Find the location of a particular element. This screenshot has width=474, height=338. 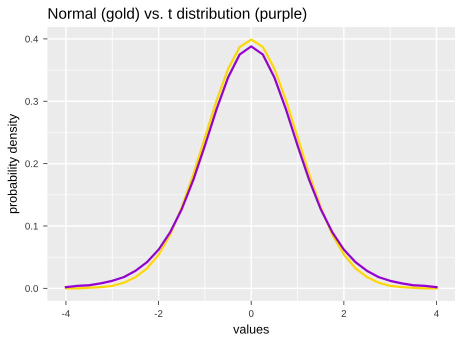

y-tick-label: 0.3 is located at coordinates (31, 101).